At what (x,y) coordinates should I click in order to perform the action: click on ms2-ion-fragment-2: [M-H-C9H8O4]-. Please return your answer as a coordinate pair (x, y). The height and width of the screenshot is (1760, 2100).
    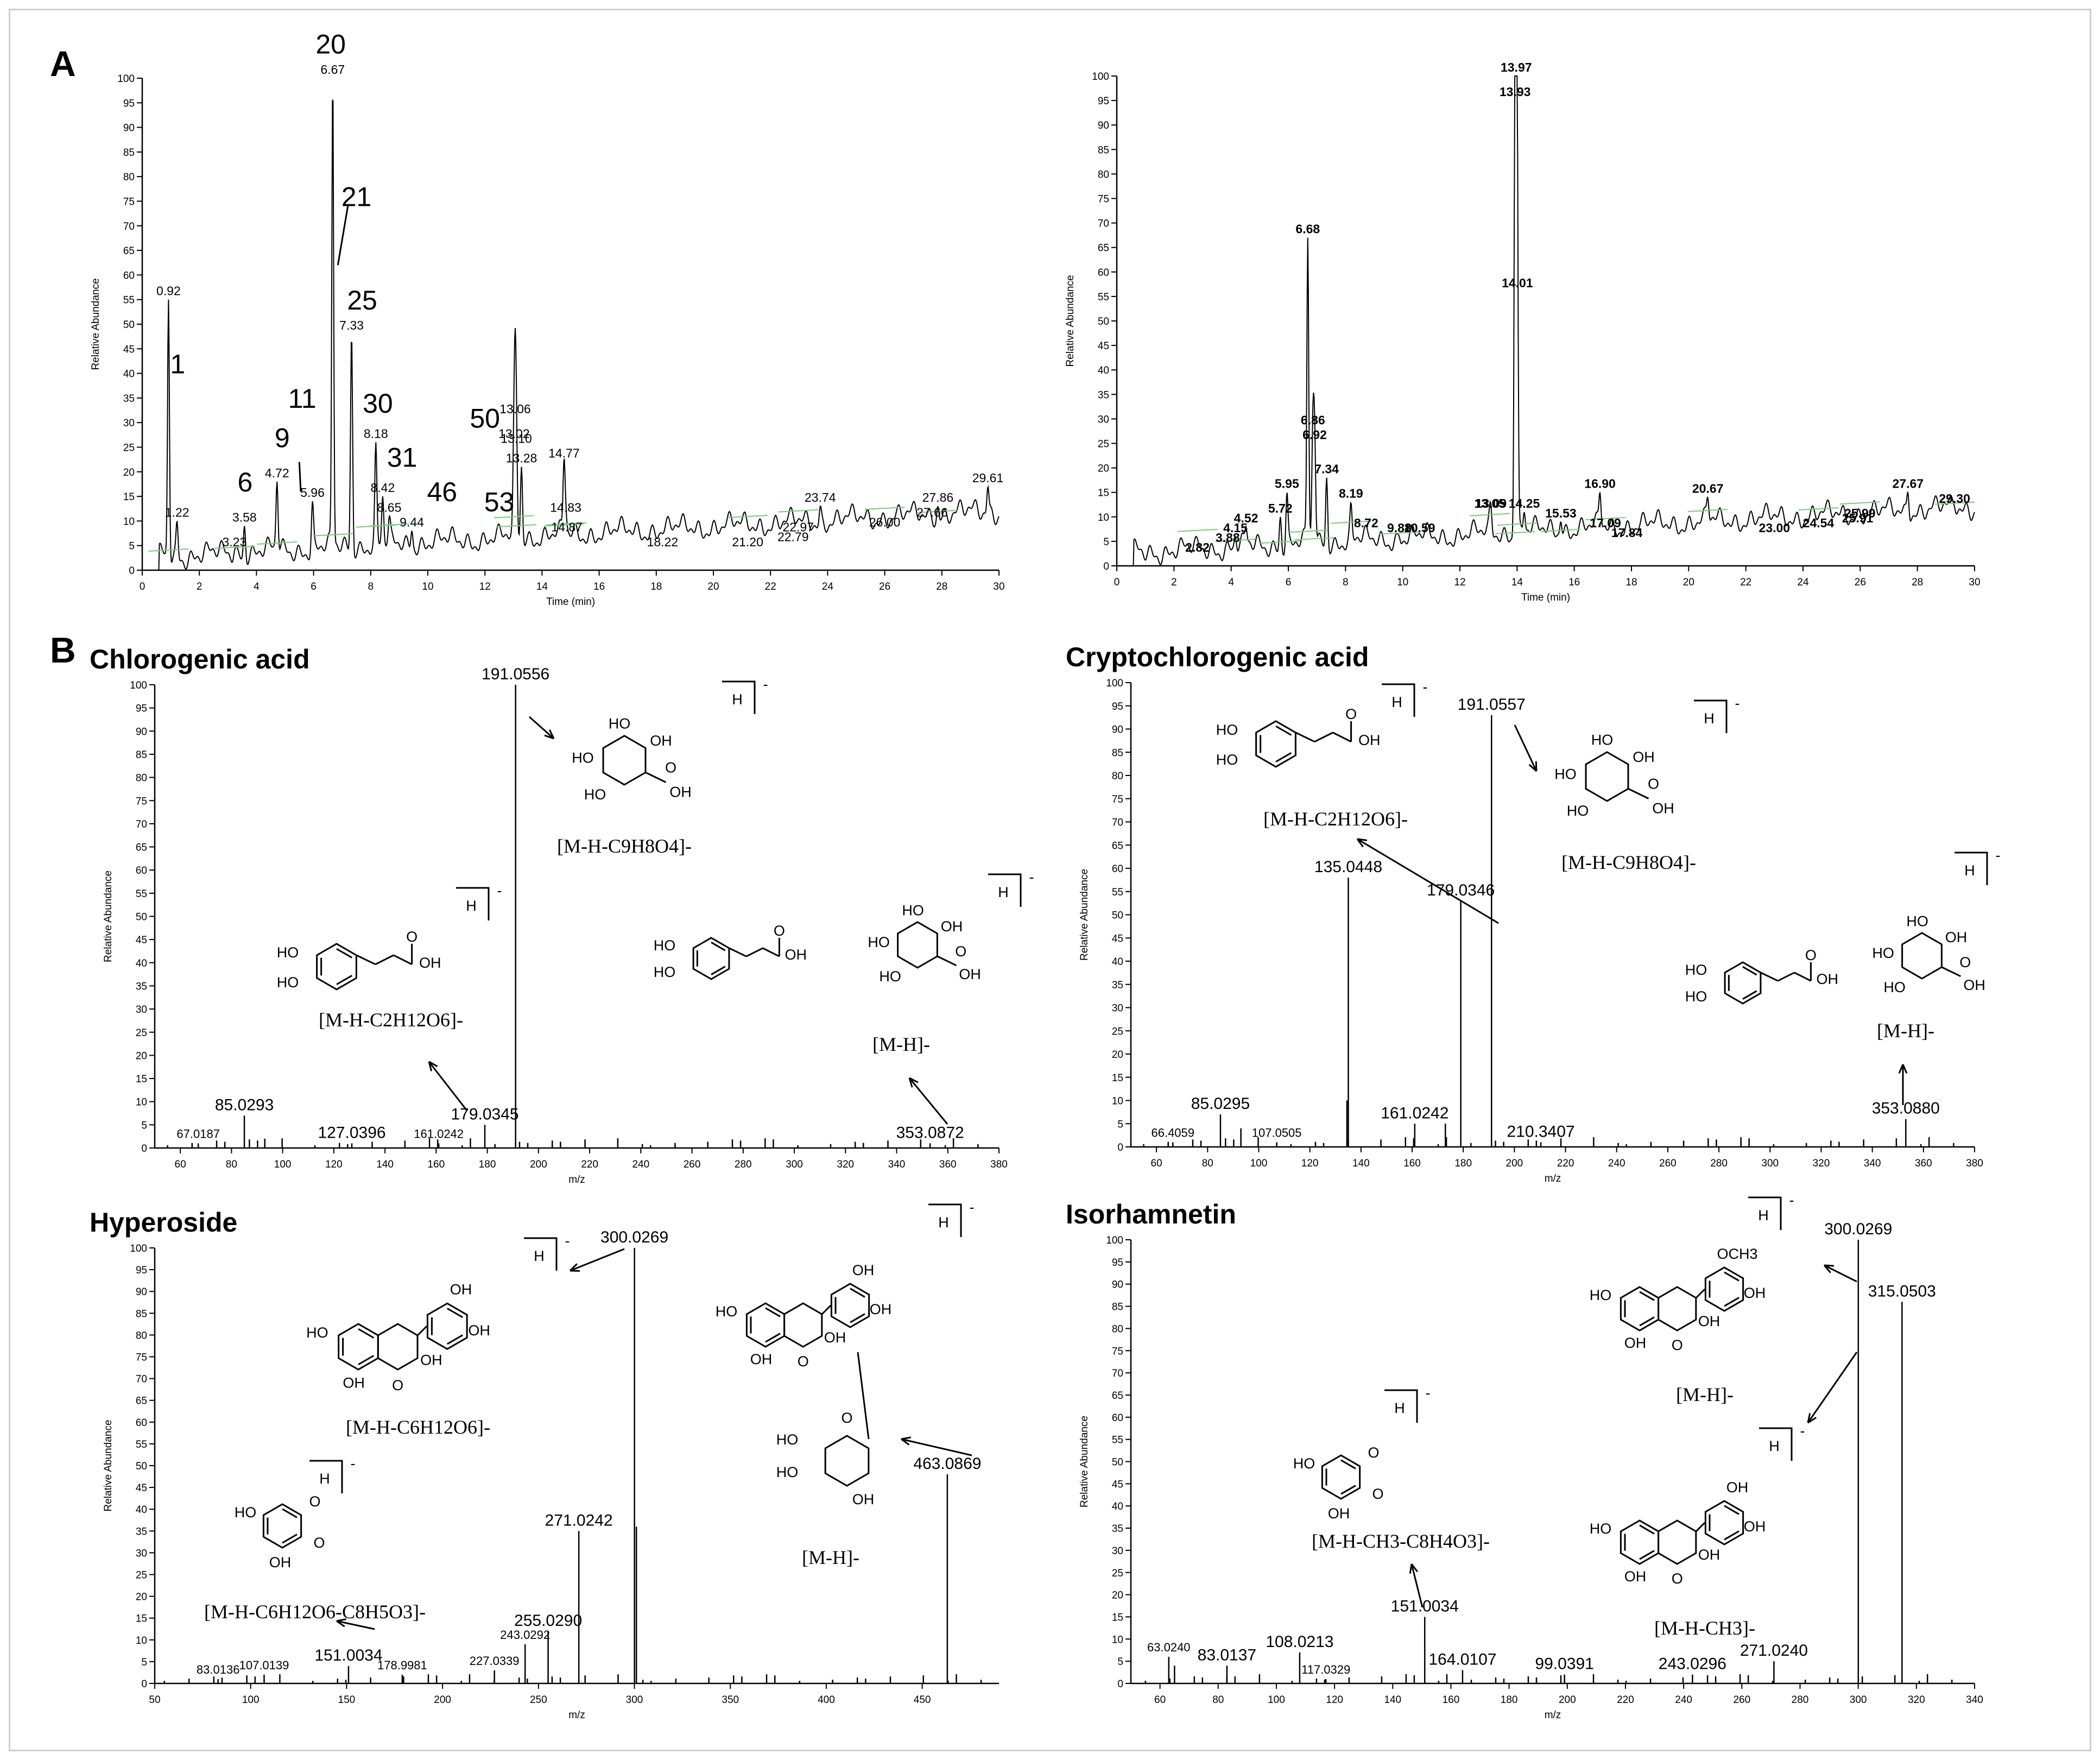
    Looking at the image, I should click on (1628, 862).